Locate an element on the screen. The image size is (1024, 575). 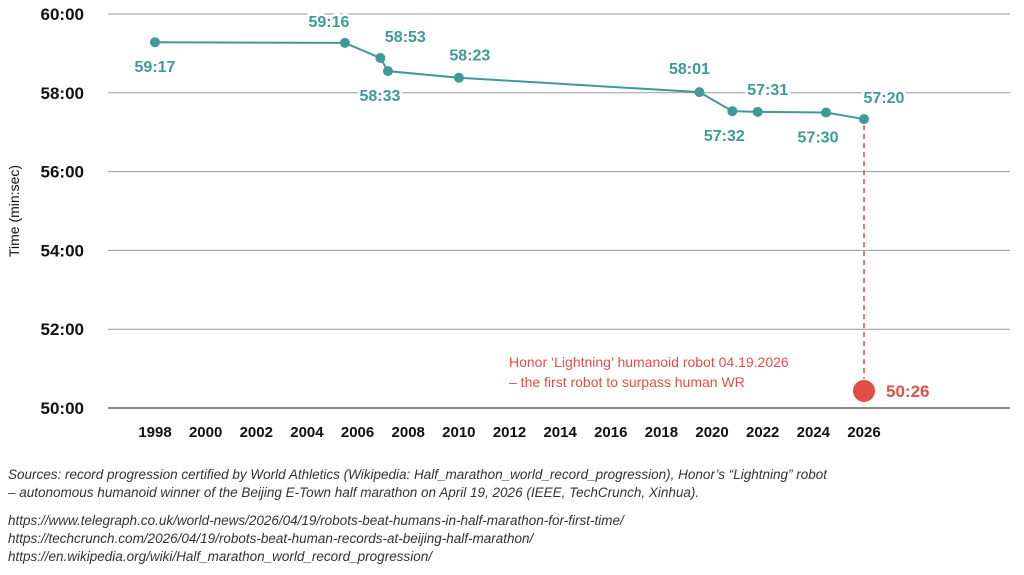
data-label: 57:32 is located at coordinates (724, 136).